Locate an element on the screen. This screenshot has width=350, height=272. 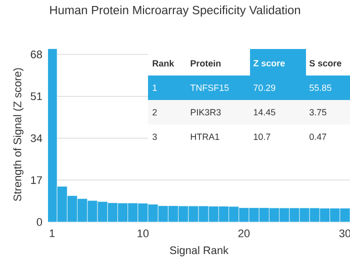
annotation: 55.85 is located at coordinates (321, 87).